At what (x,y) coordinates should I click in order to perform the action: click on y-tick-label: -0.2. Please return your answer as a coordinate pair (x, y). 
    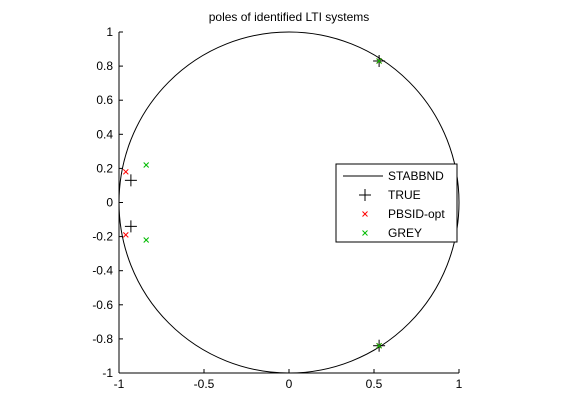
    Looking at the image, I should click on (102, 237).